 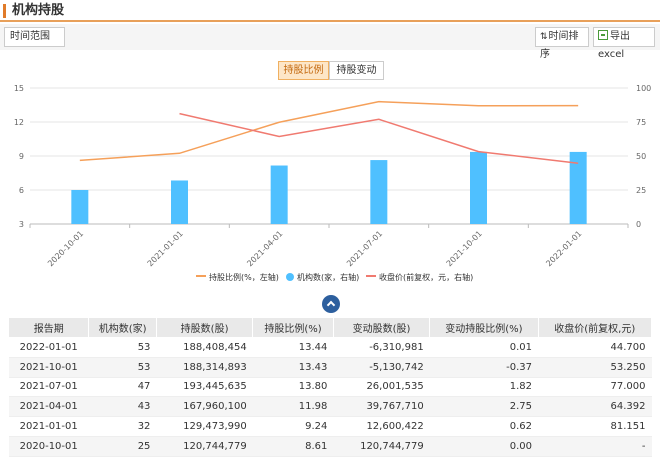 I want to click on cell-close: 77.000, so click(x=595, y=387).